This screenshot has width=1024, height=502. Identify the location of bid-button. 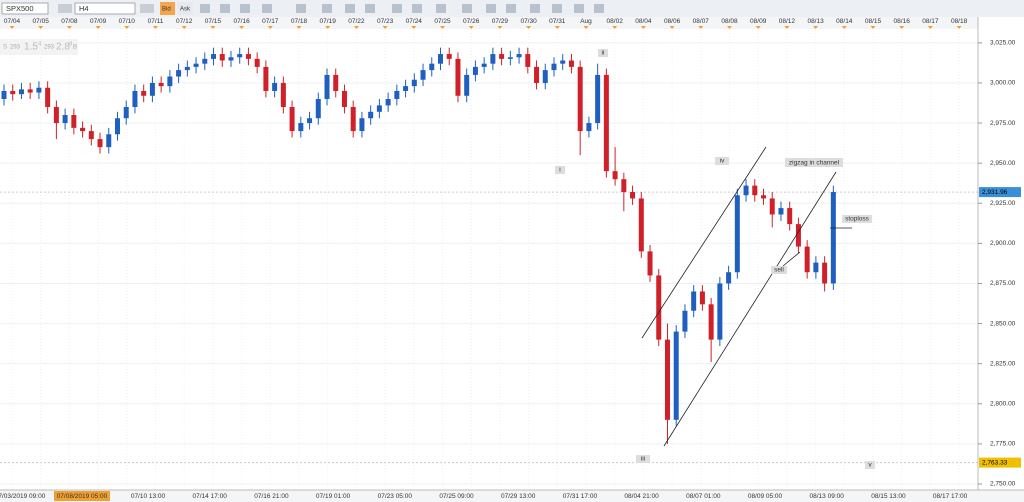
(167, 8).